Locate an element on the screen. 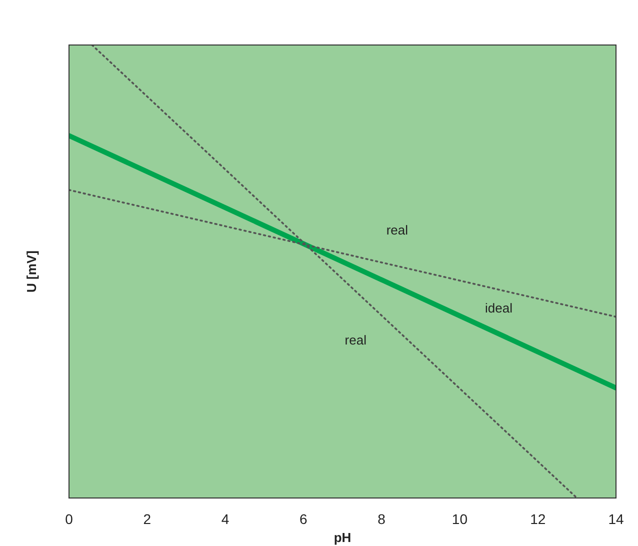 This screenshot has width=638, height=546. x-tick-label: 8 is located at coordinates (382, 519).